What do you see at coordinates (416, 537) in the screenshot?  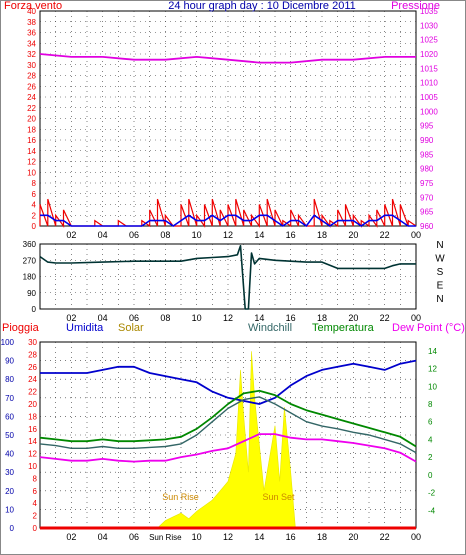 I see `weather-xtick-00: 00` at bounding box center [416, 537].